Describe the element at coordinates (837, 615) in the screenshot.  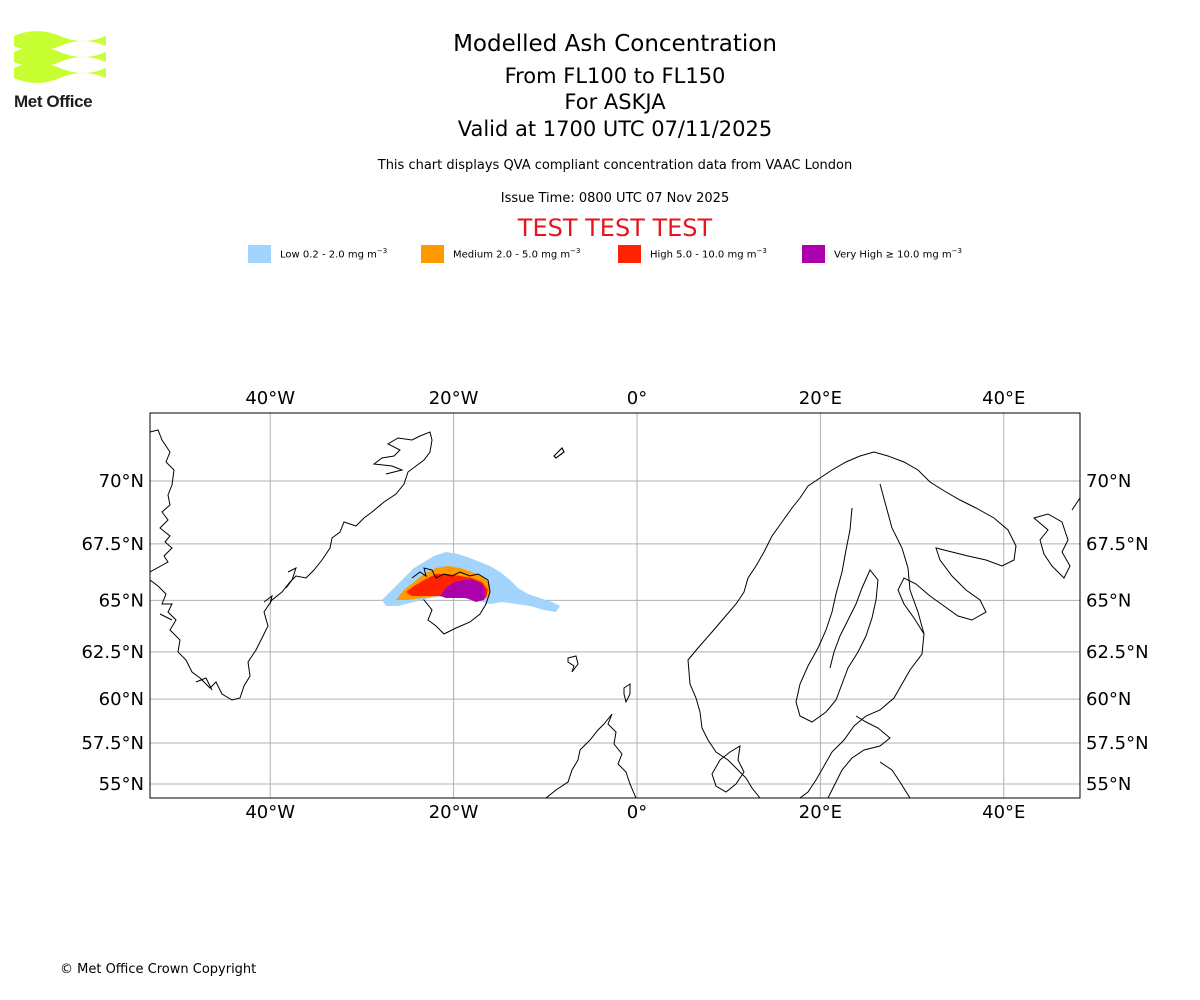
I see `baltic-coastline` at that location.